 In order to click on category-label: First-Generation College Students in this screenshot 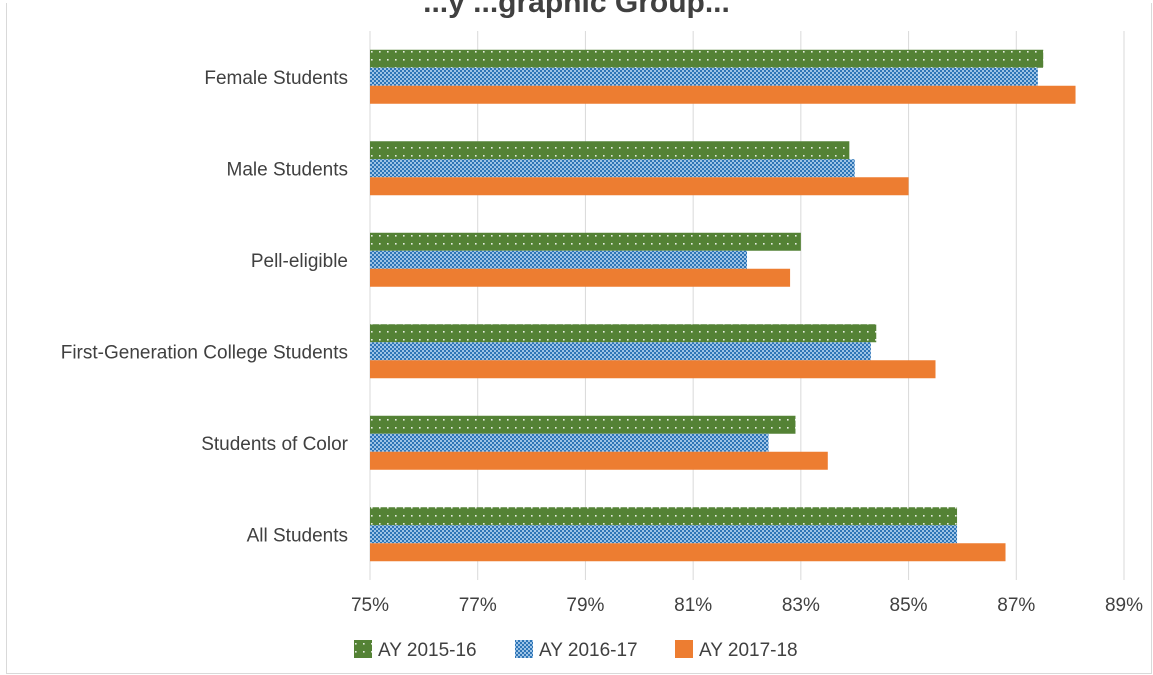, I will do `click(204, 352)`.